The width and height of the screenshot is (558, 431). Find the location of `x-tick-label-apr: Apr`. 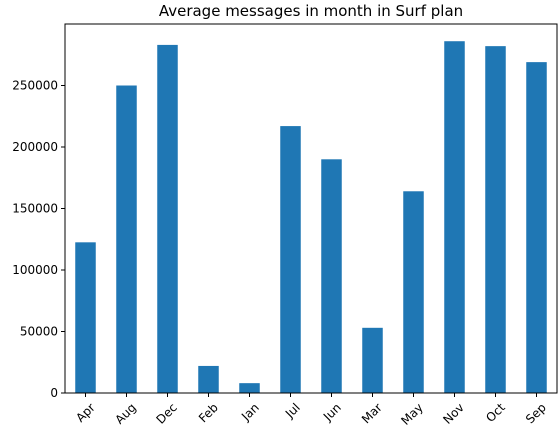

x-tick-label-apr: Apr is located at coordinates (85, 412).